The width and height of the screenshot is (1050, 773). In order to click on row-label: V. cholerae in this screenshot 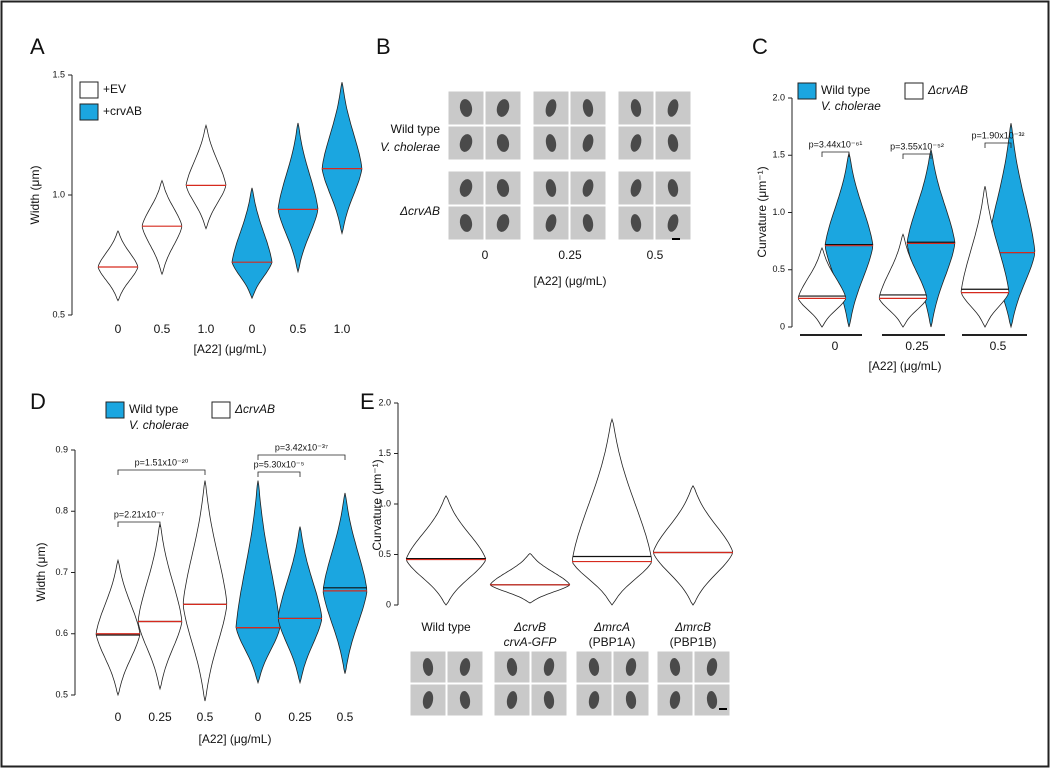, I will do `click(410, 147)`.